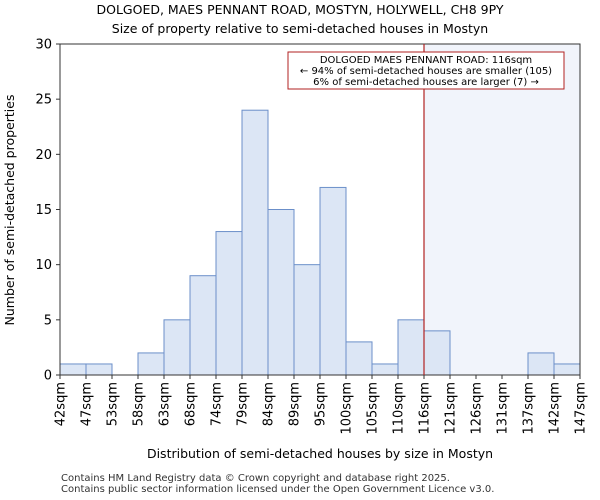 This screenshot has height=500, width=600. I want to click on annotation-line-1: DOLGOED MAES PENNANT ROAD: 116sqm, so click(426, 60).